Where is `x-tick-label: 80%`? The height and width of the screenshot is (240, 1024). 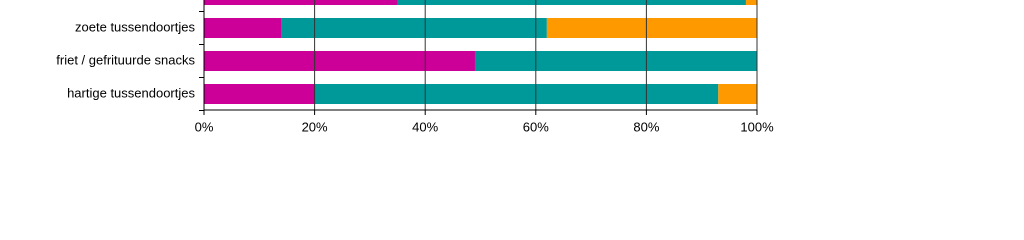
x-tick-label: 80% is located at coordinates (646, 126).